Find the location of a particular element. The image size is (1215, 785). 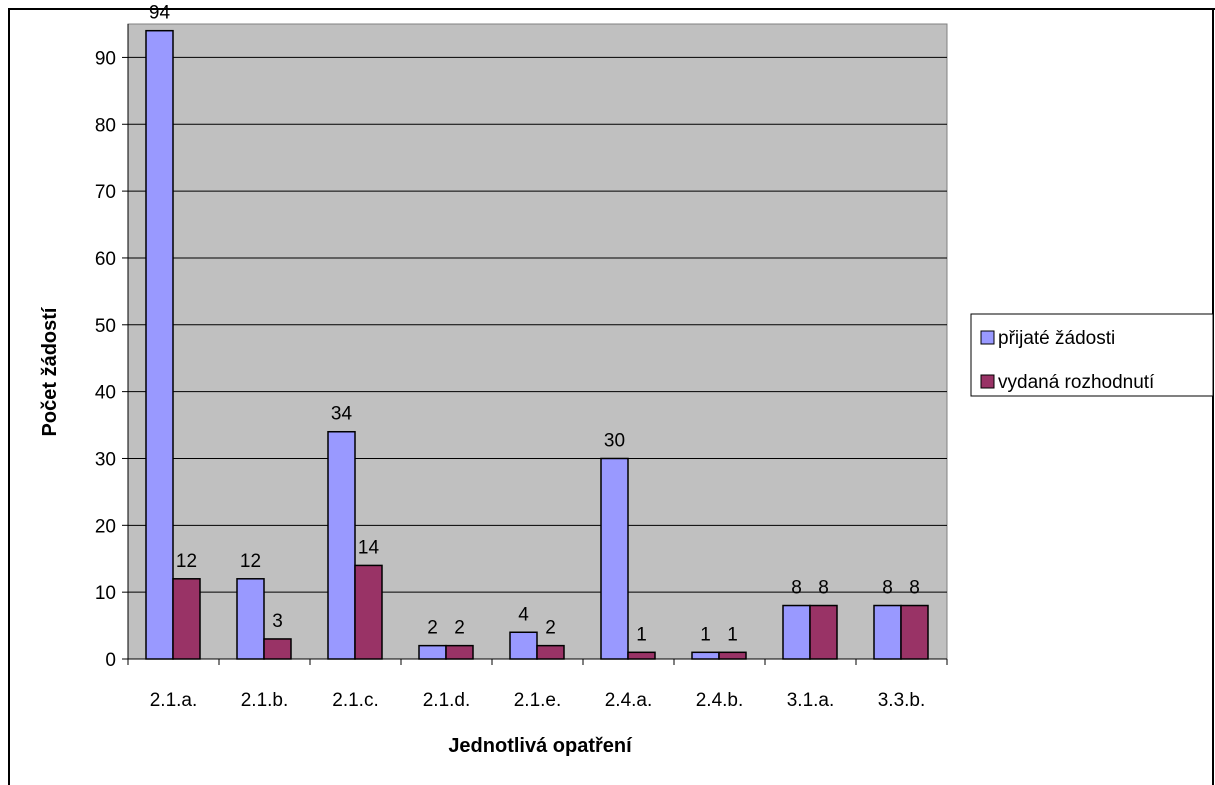

y-tick-label: 30 is located at coordinates (105, 459).